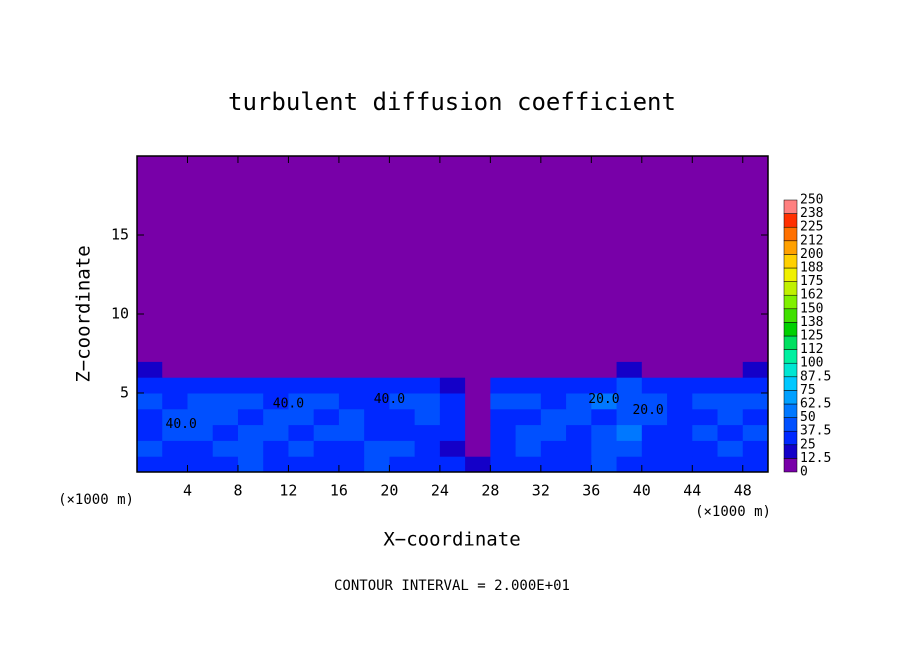 This screenshot has width=904, height=654. I want to click on contour-label: 40.0, so click(181, 424).